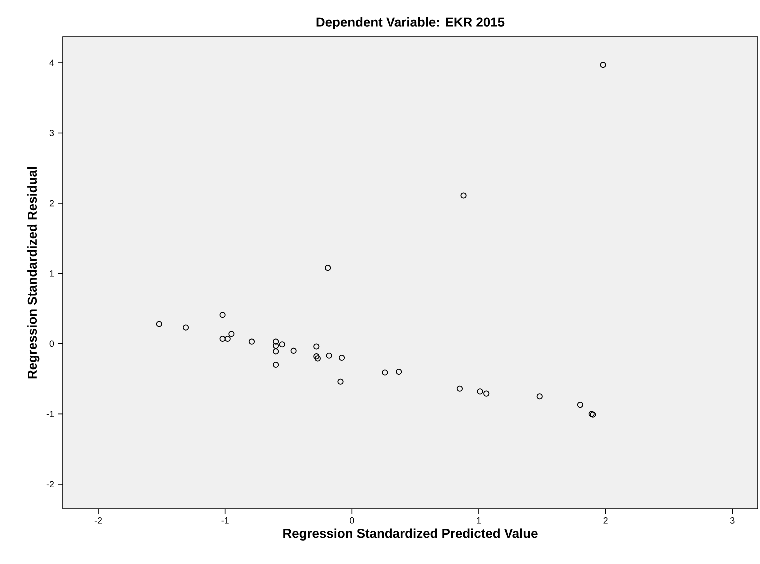 This screenshot has height=564, width=760. What do you see at coordinates (34, 273) in the screenshot?
I see `y-axis-title: Regression Standardized Residual` at bounding box center [34, 273].